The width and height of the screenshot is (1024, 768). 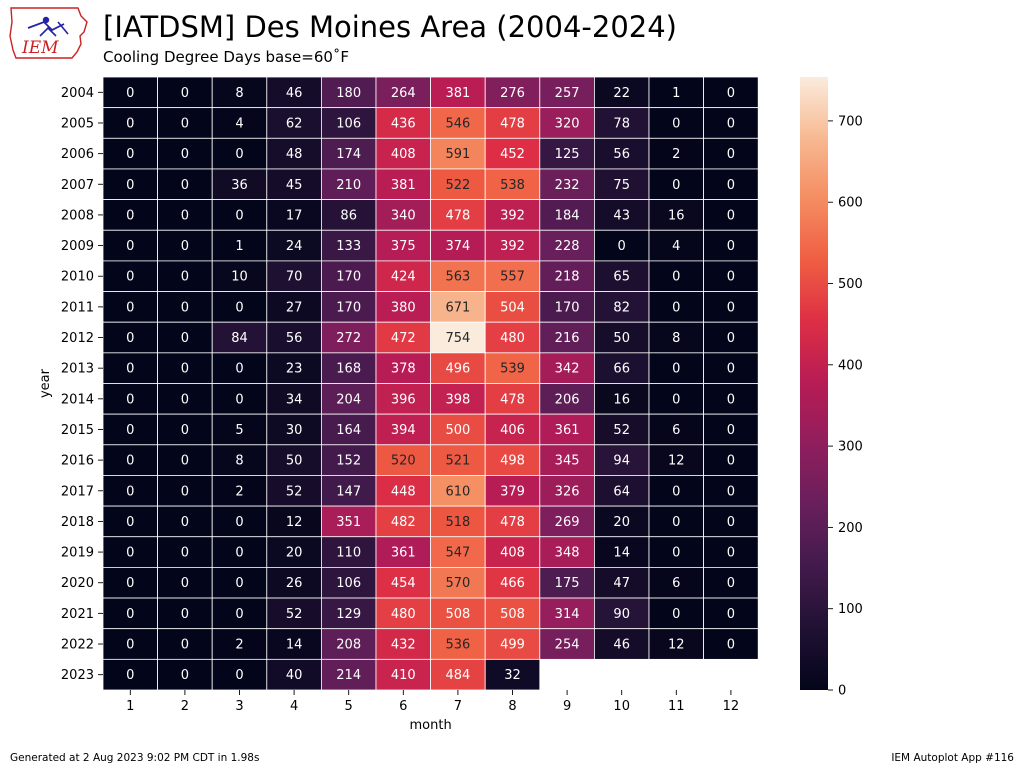 I want to click on cell-value-label: 86, so click(x=348, y=215).